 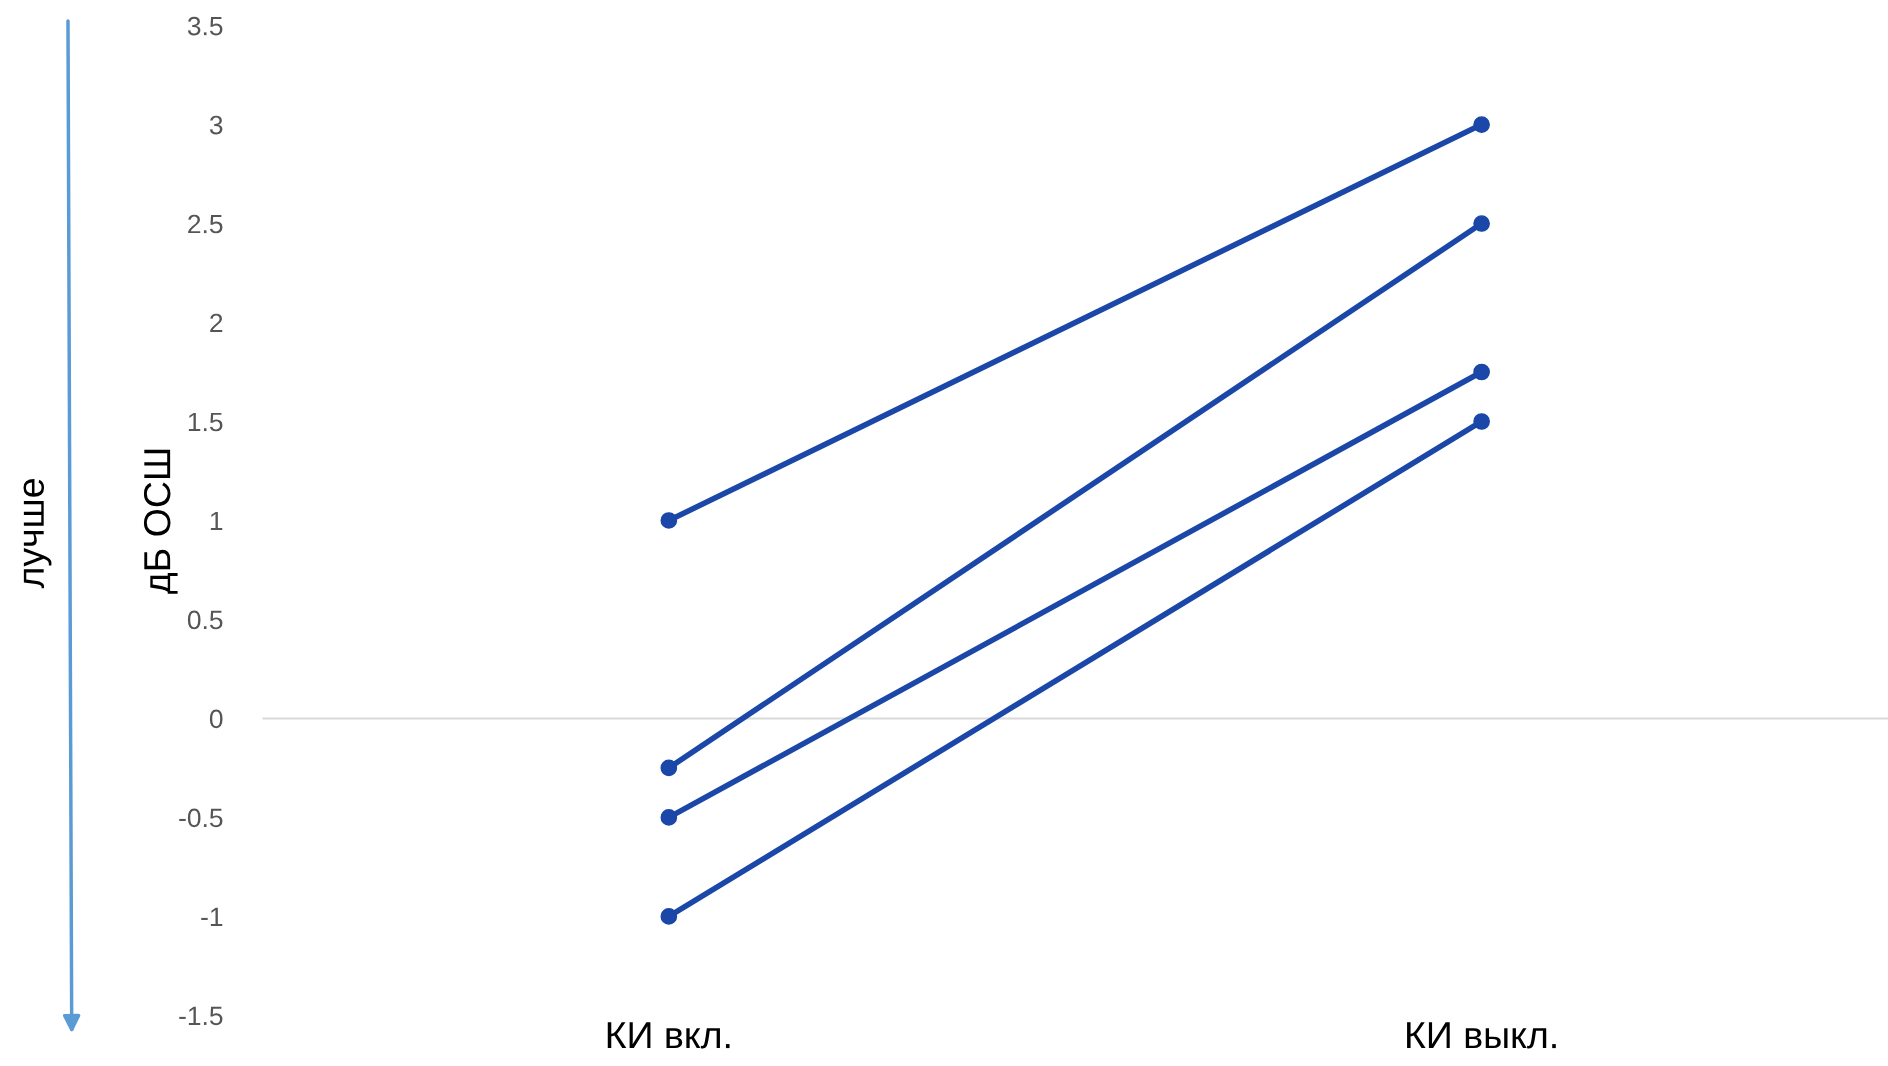 I want to click on y-tick-label: 2, so click(x=216, y=323).